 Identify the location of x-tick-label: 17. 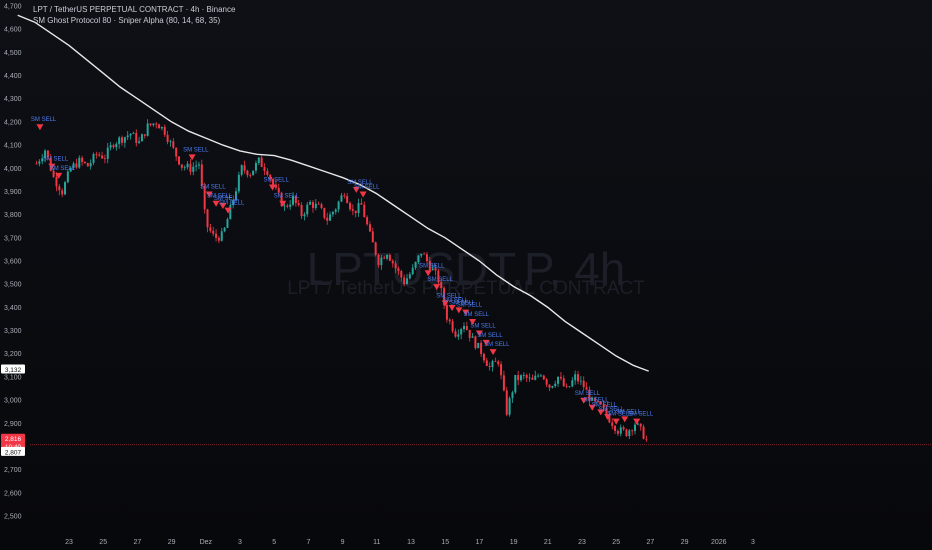
(480, 542).